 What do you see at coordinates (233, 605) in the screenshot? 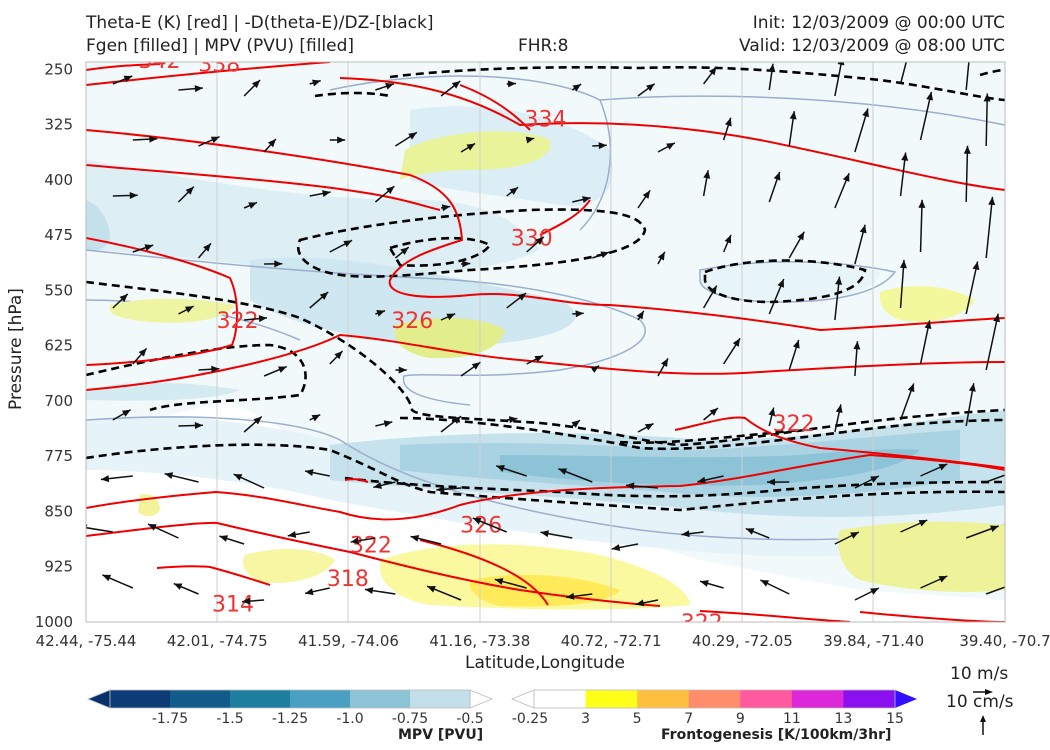
I see `thetae-label: 314` at bounding box center [233, 605].